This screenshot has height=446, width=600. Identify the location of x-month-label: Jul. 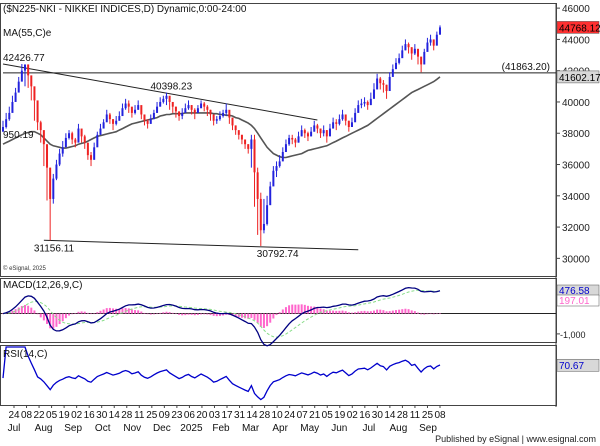
(14, 428).